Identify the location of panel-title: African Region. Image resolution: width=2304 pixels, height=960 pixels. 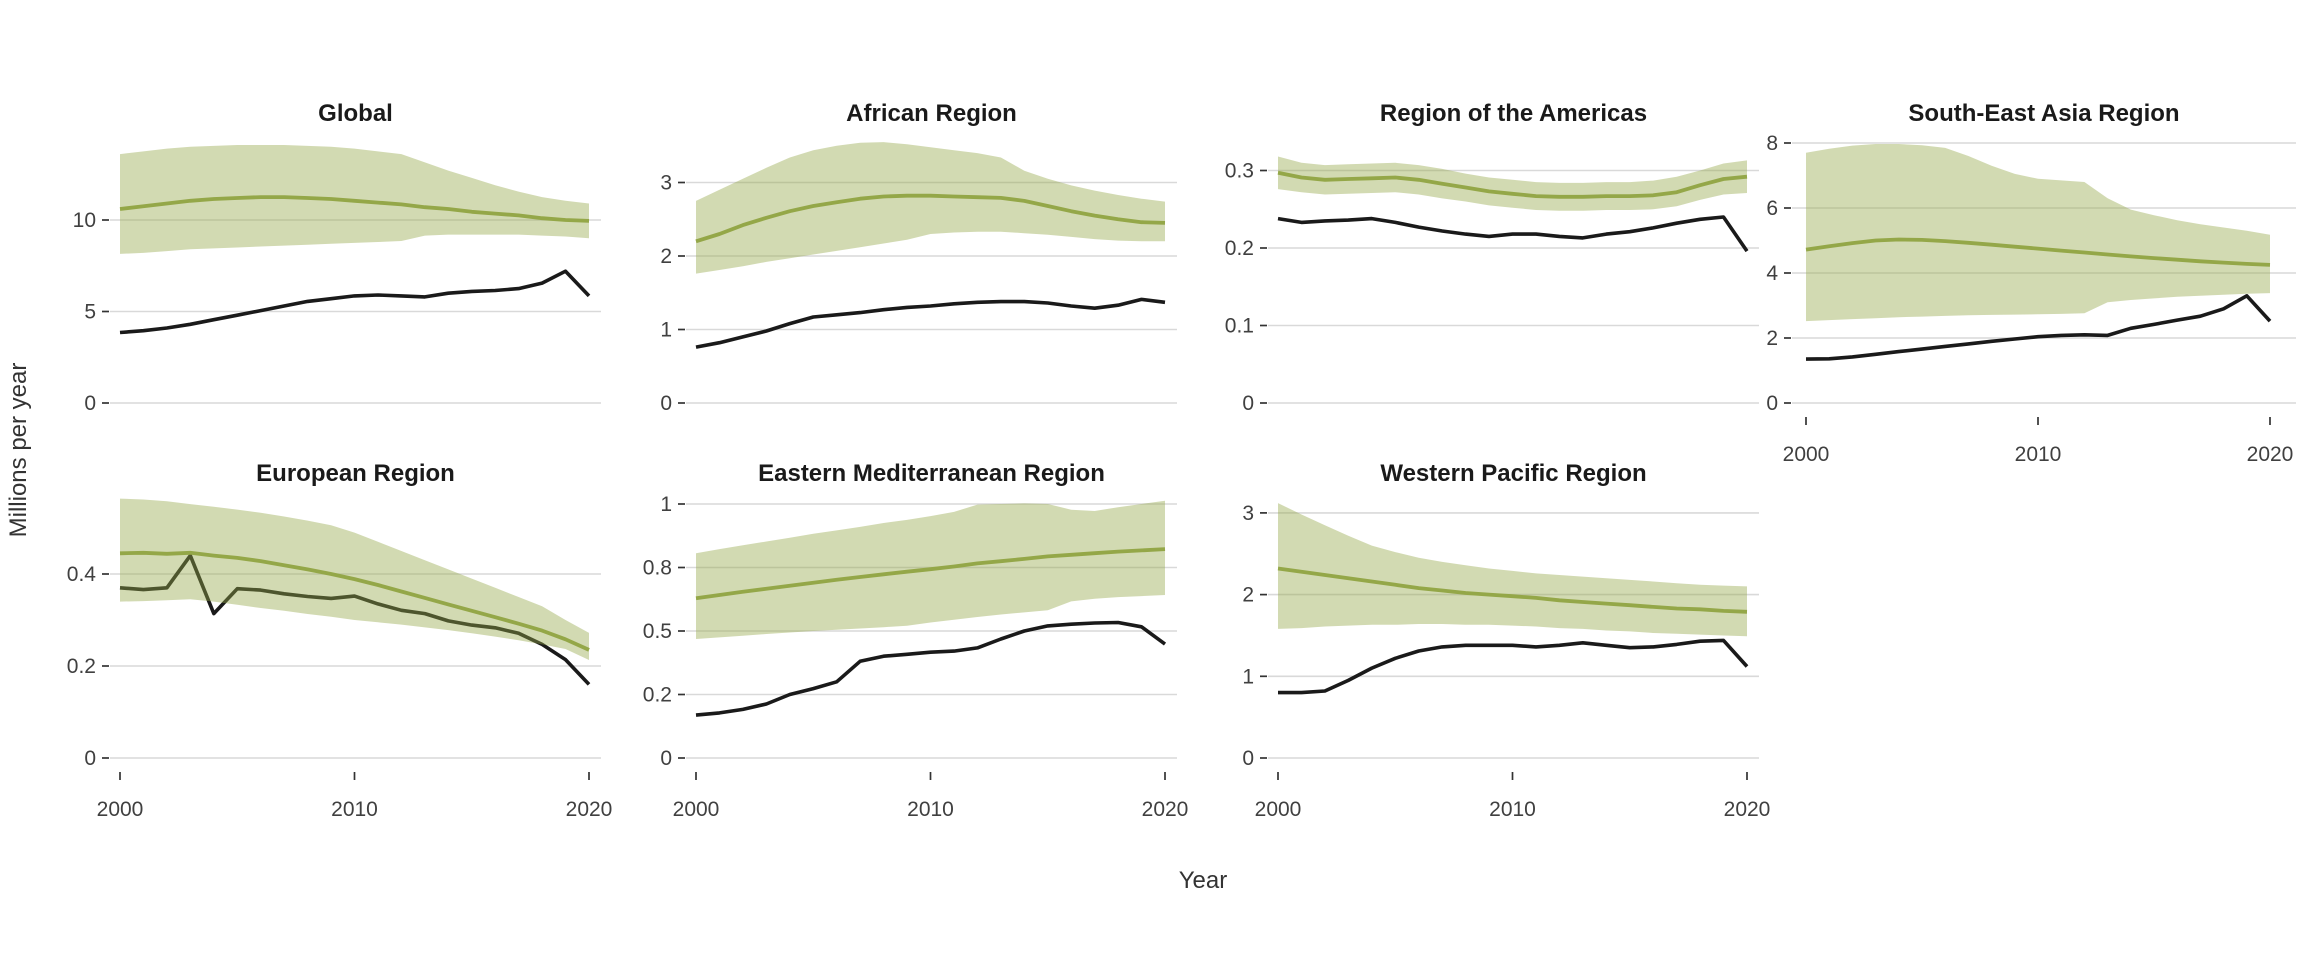
(931, 113).